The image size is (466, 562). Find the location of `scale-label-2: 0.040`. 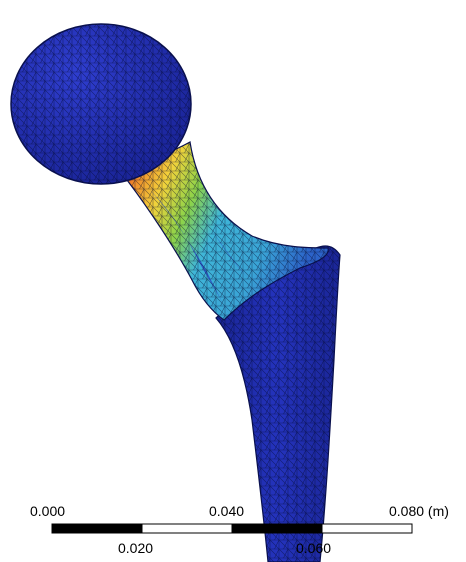

scale-label-2: 0.040 is located at coordinates (227, 511).